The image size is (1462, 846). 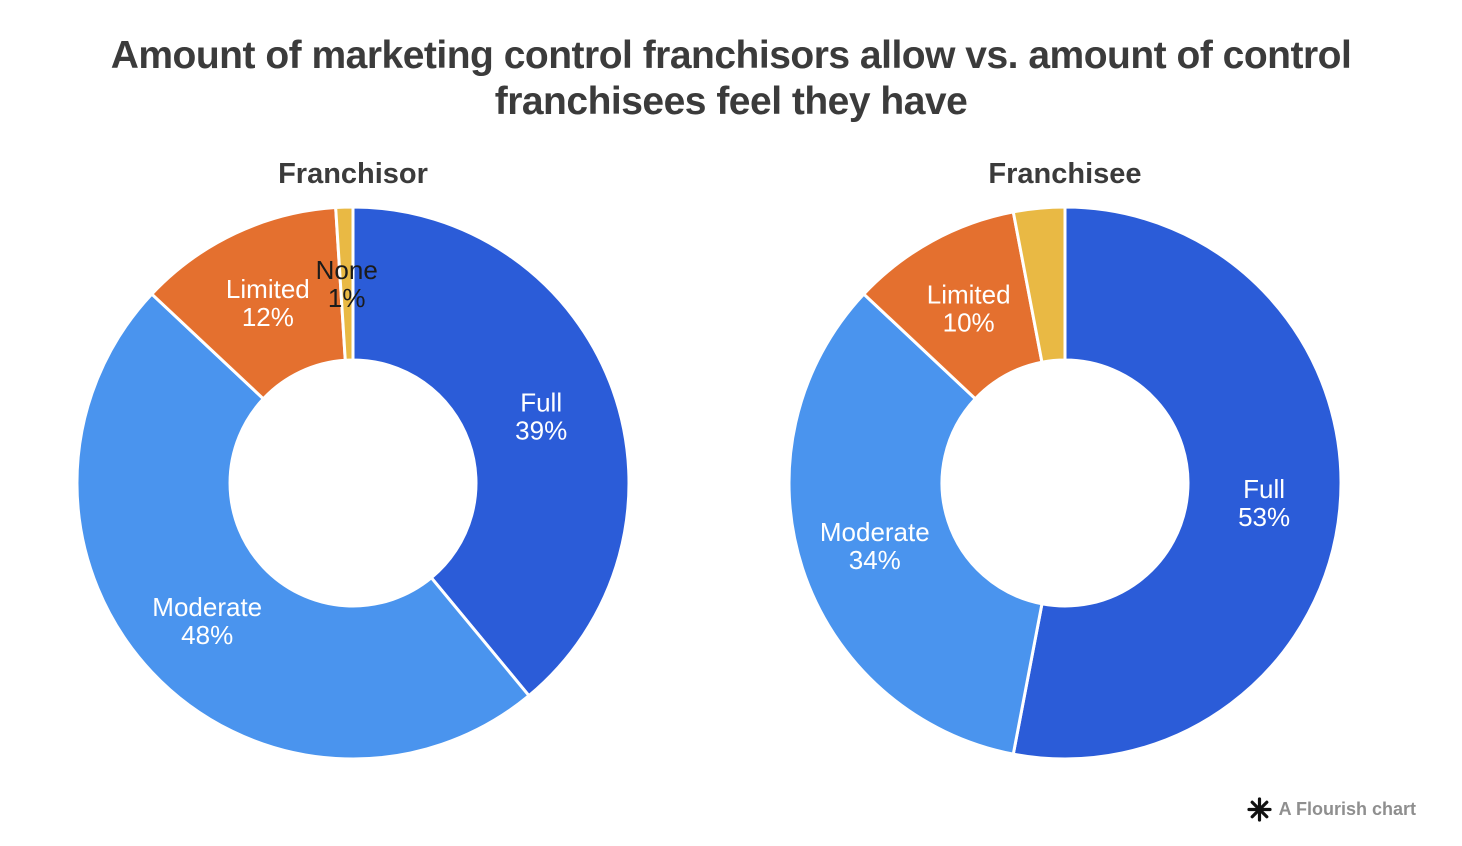 What do you see at coordinates (347, 270) in the screenshot?
I see `slice-label-name: None` at bounding box center [347, 270].